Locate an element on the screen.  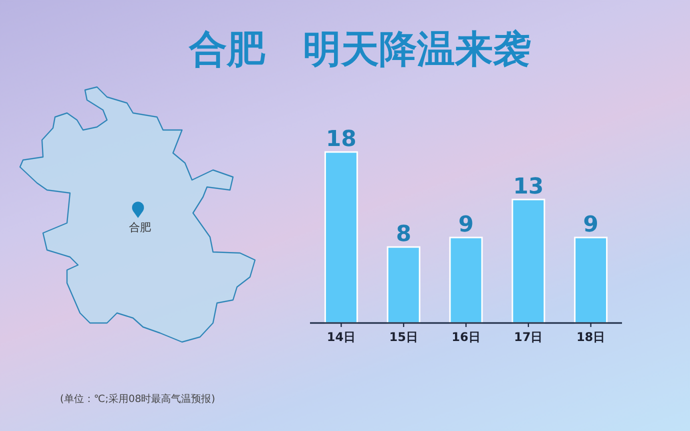
x-tick-label: 17日 is located at coordinates (528, 337).